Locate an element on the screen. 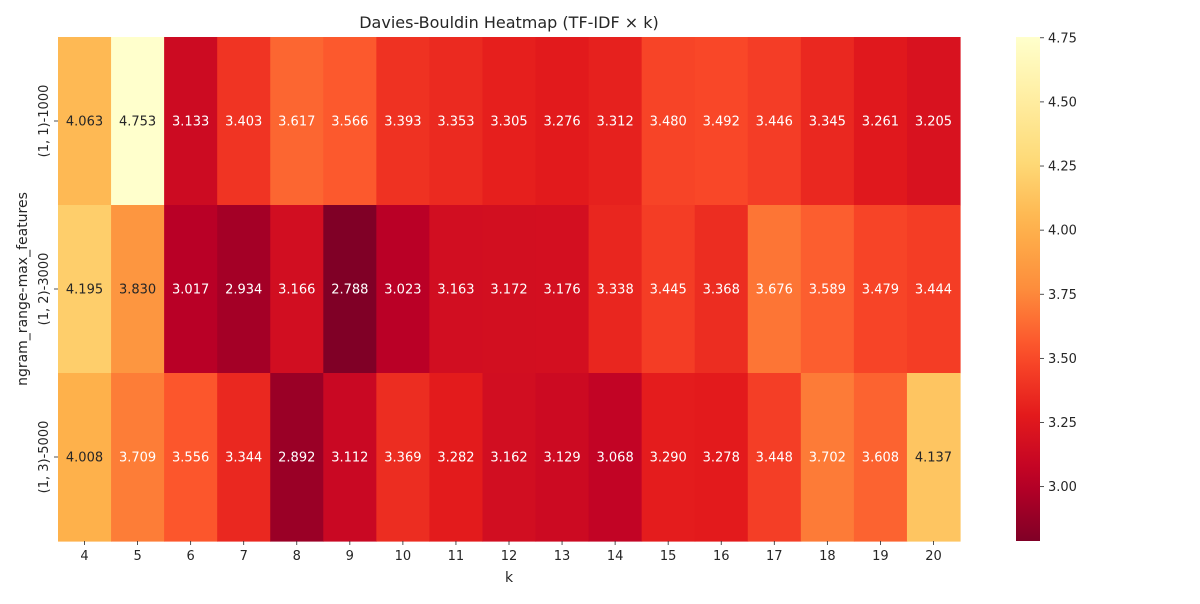 The height and width of the screenshot is (604, 1200). x-tick-label: 10 is located at coordinates (403, 556).